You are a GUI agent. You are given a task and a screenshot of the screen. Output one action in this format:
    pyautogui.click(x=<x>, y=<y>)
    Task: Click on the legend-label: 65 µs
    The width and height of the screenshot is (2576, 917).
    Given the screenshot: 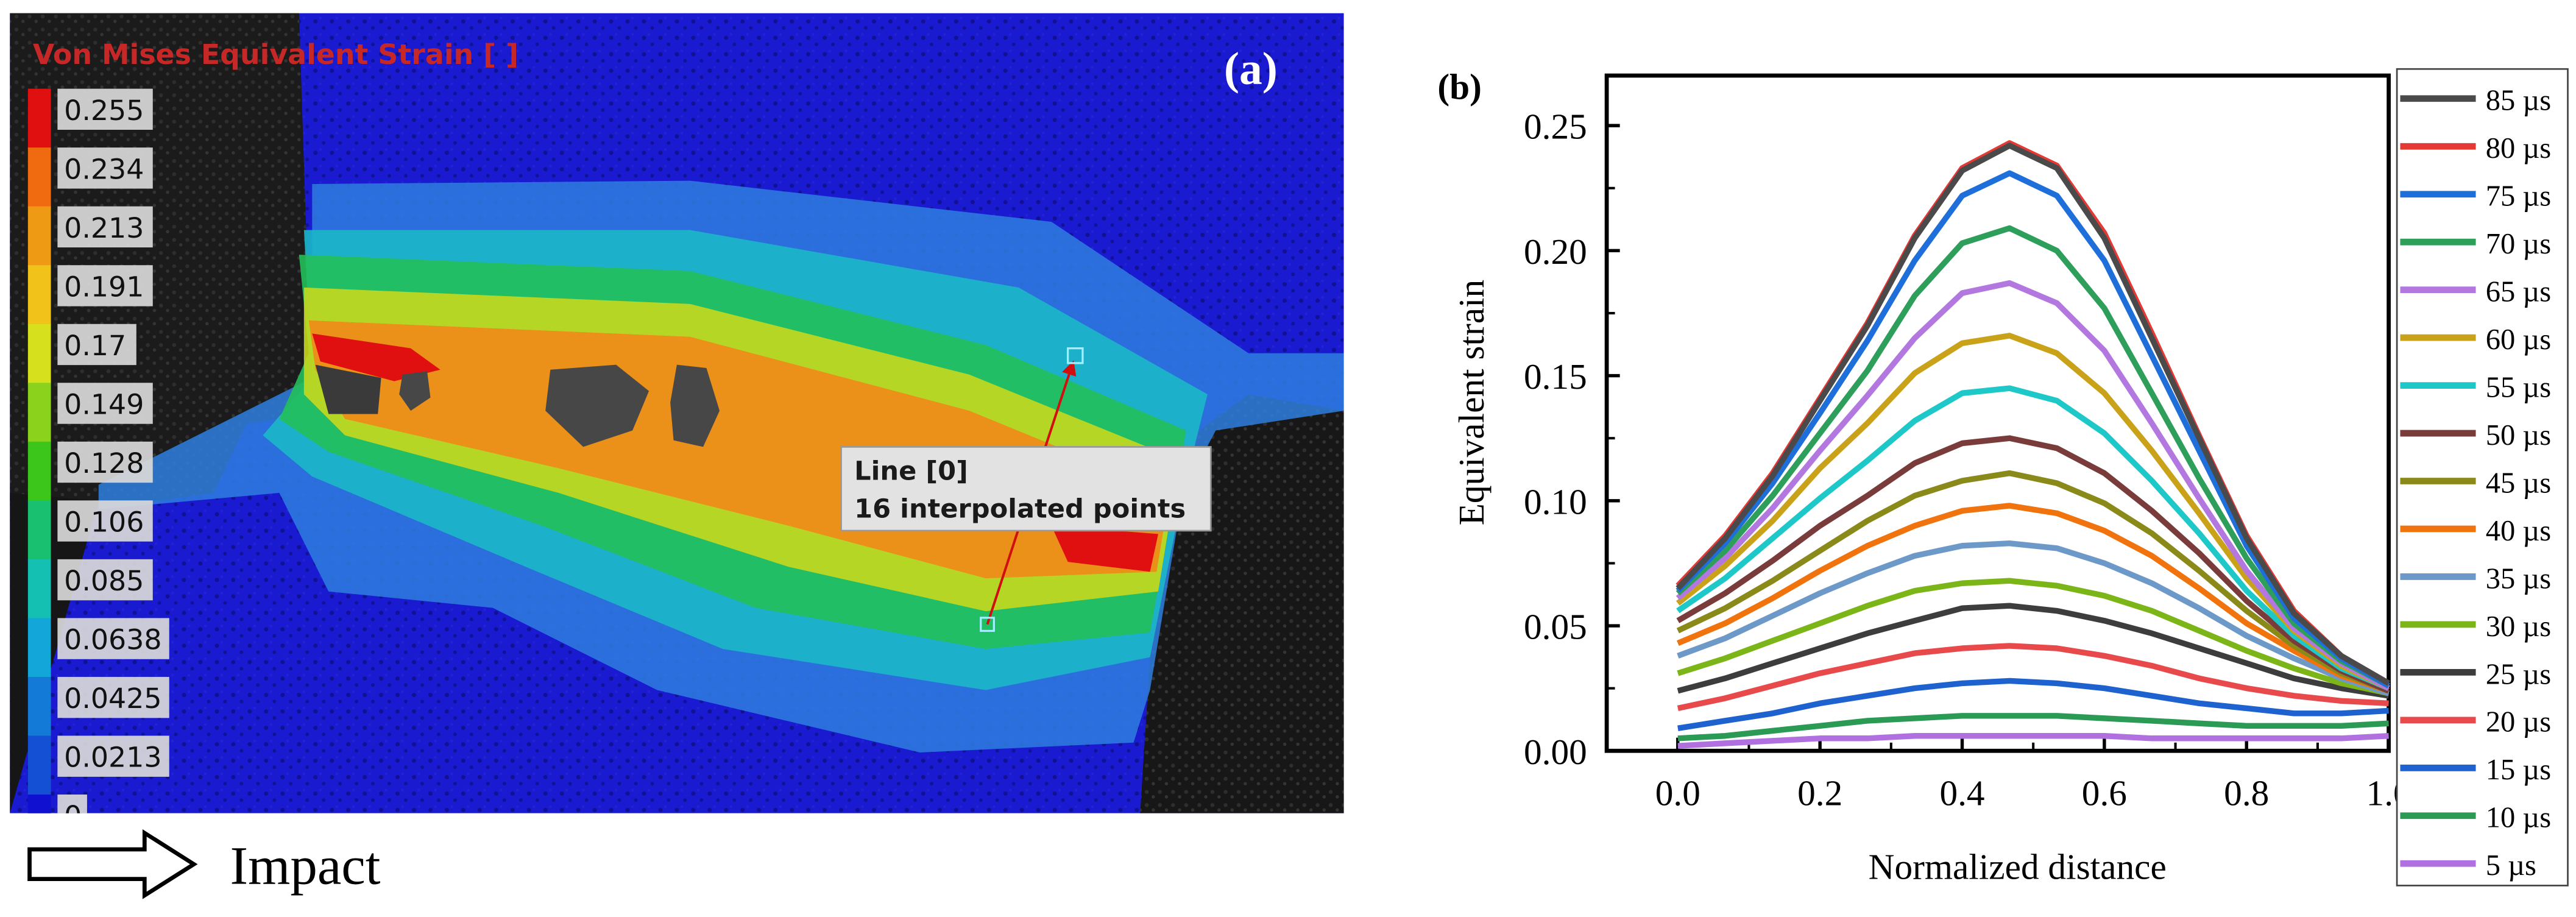 What is the action you would take?
    pyautogui.click(x=2518, y=292)
    